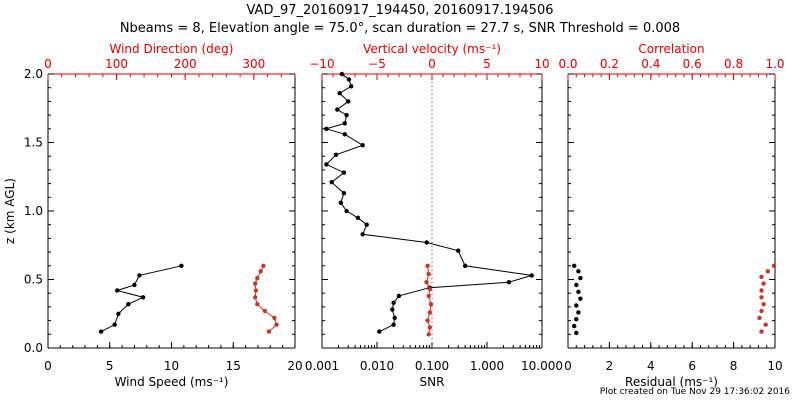 This screenshot has width=800, height=400. What do you see at coordinates (377, 366) in the screenshot?
I see `x-bottom-tick-label: 0.010` at bounding box center [377, 366].